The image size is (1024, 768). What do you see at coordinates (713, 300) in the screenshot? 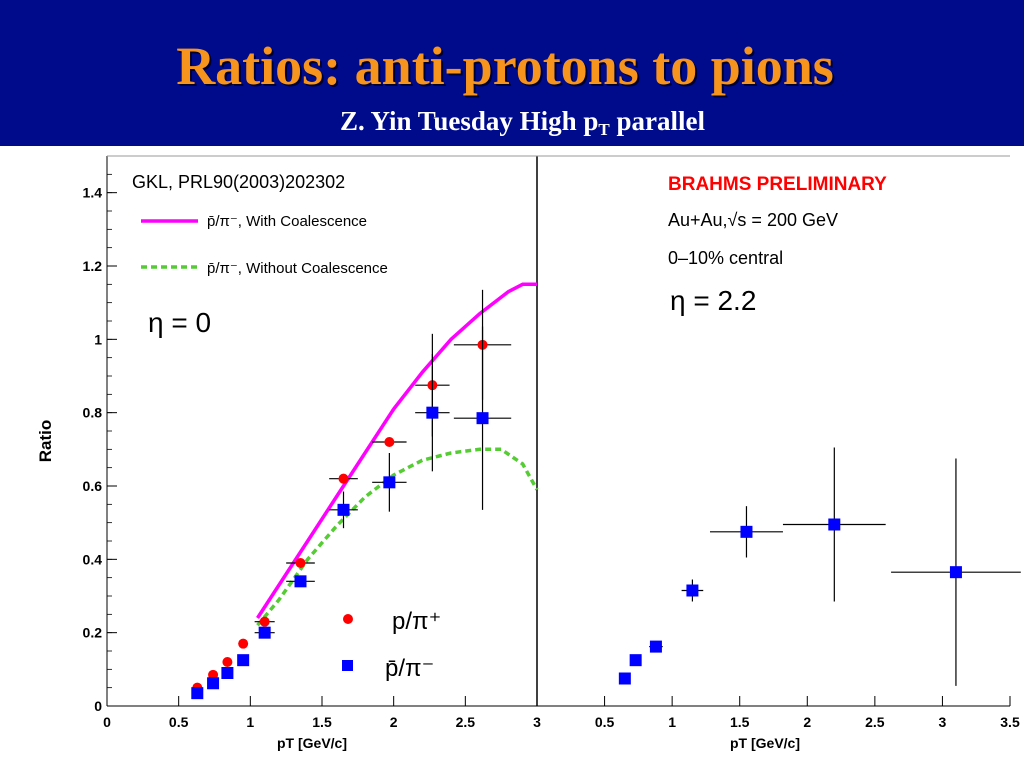
I see `right-eta-annotation: η = 2.2` at bounding box center [713, 300].